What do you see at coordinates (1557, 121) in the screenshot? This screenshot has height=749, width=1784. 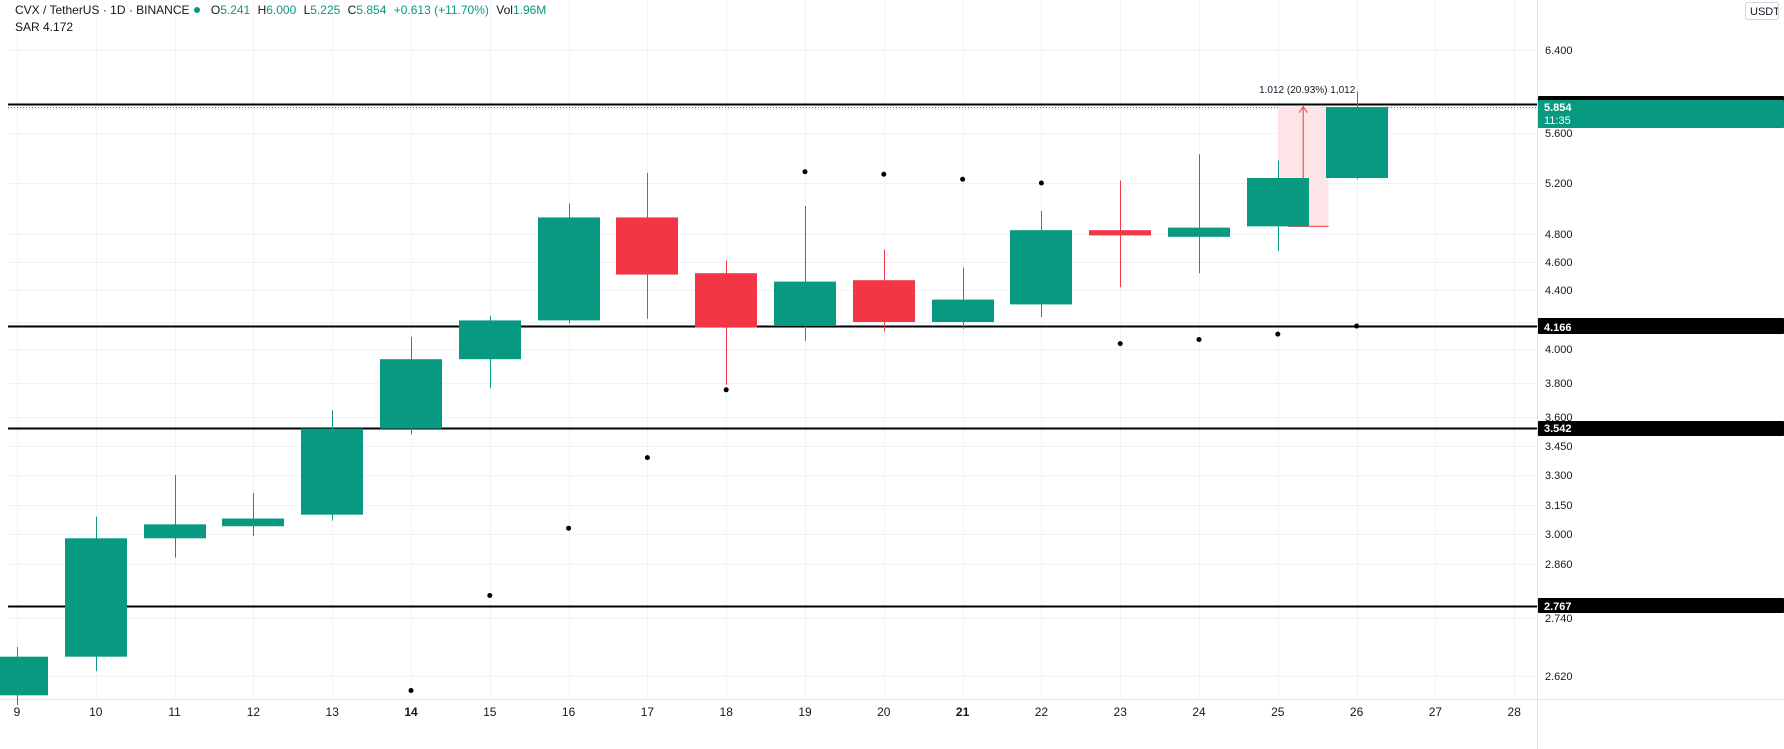 I see `countdown-text: 11:35` at bounding box center [1557, 121].